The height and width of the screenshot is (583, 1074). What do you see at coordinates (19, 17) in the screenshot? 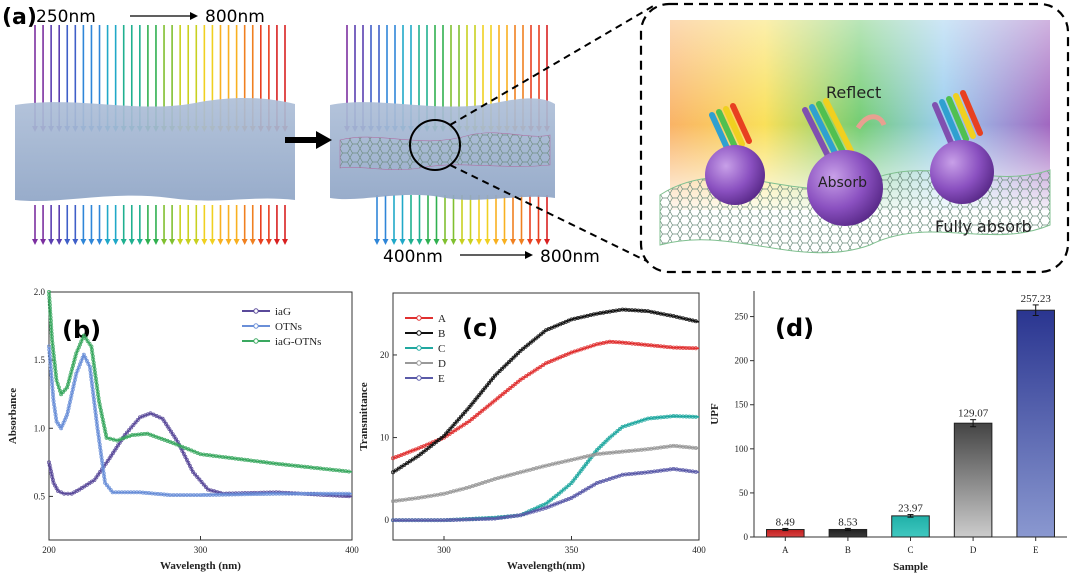
I see `panel-a-label: (a)` at bounding box center [19, 17].